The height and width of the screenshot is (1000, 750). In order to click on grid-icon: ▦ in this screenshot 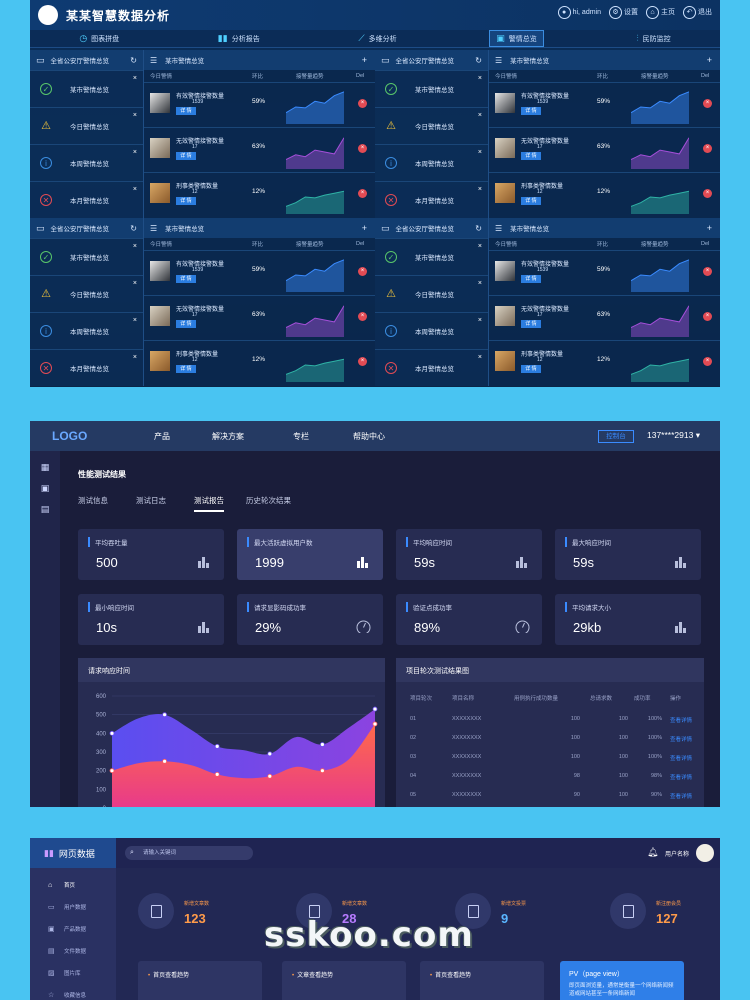, I will do `click(45, 467)`.